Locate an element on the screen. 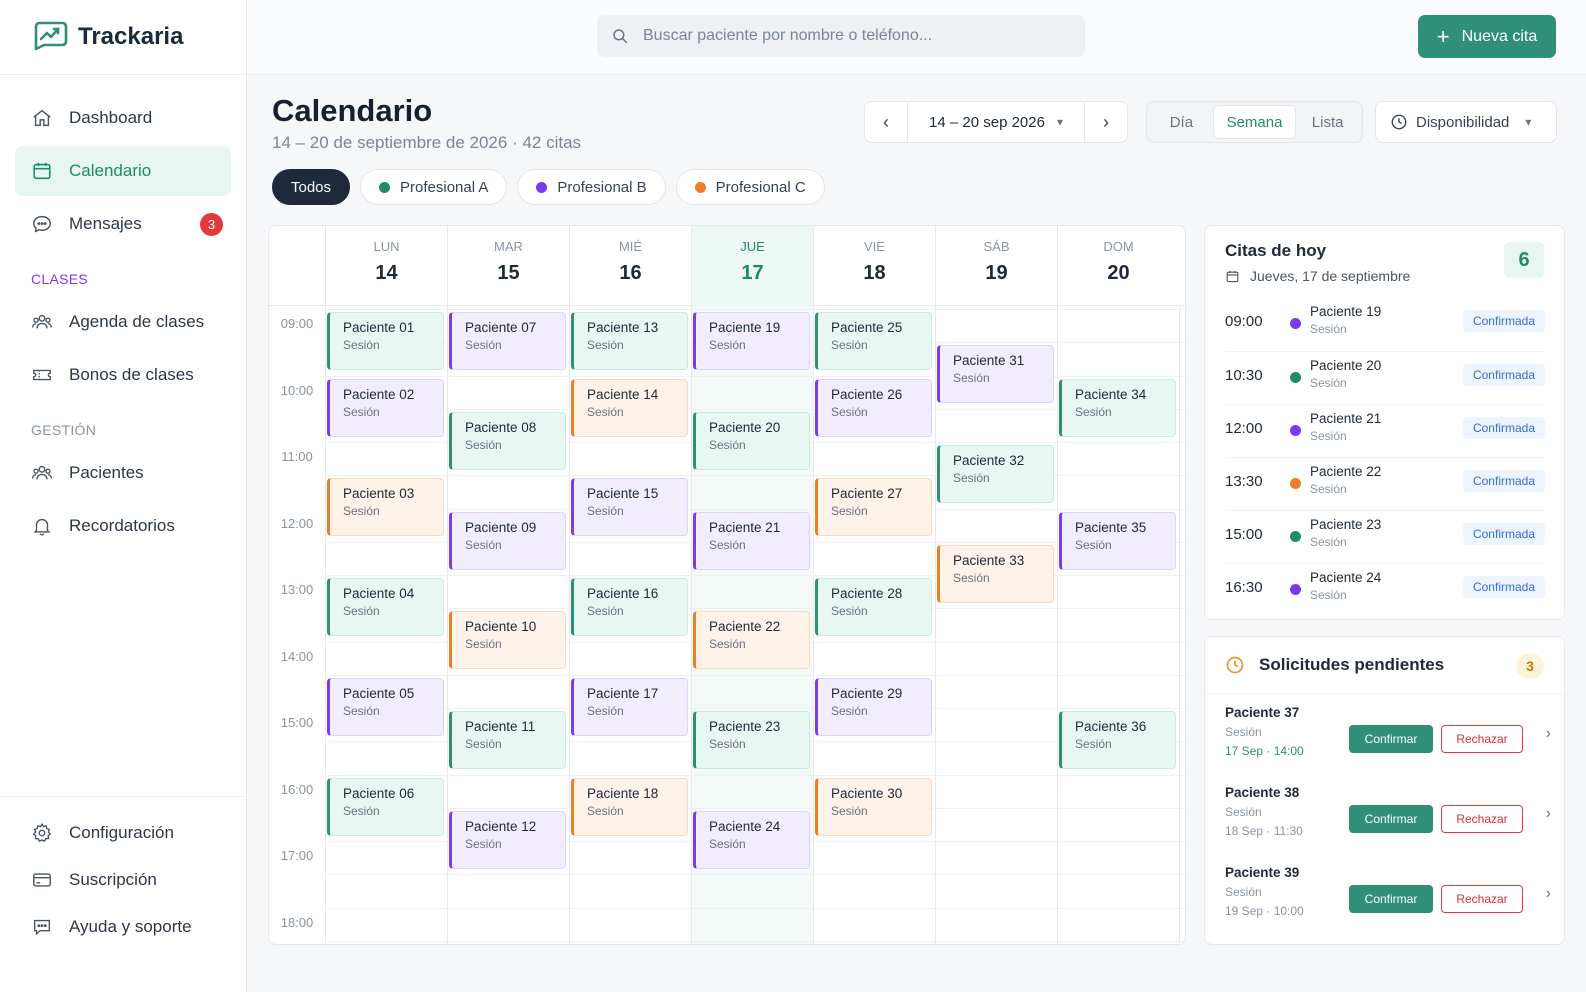 The image size is (1586, 992). filter-label: Profesional C is located at coordinates (760, 187).